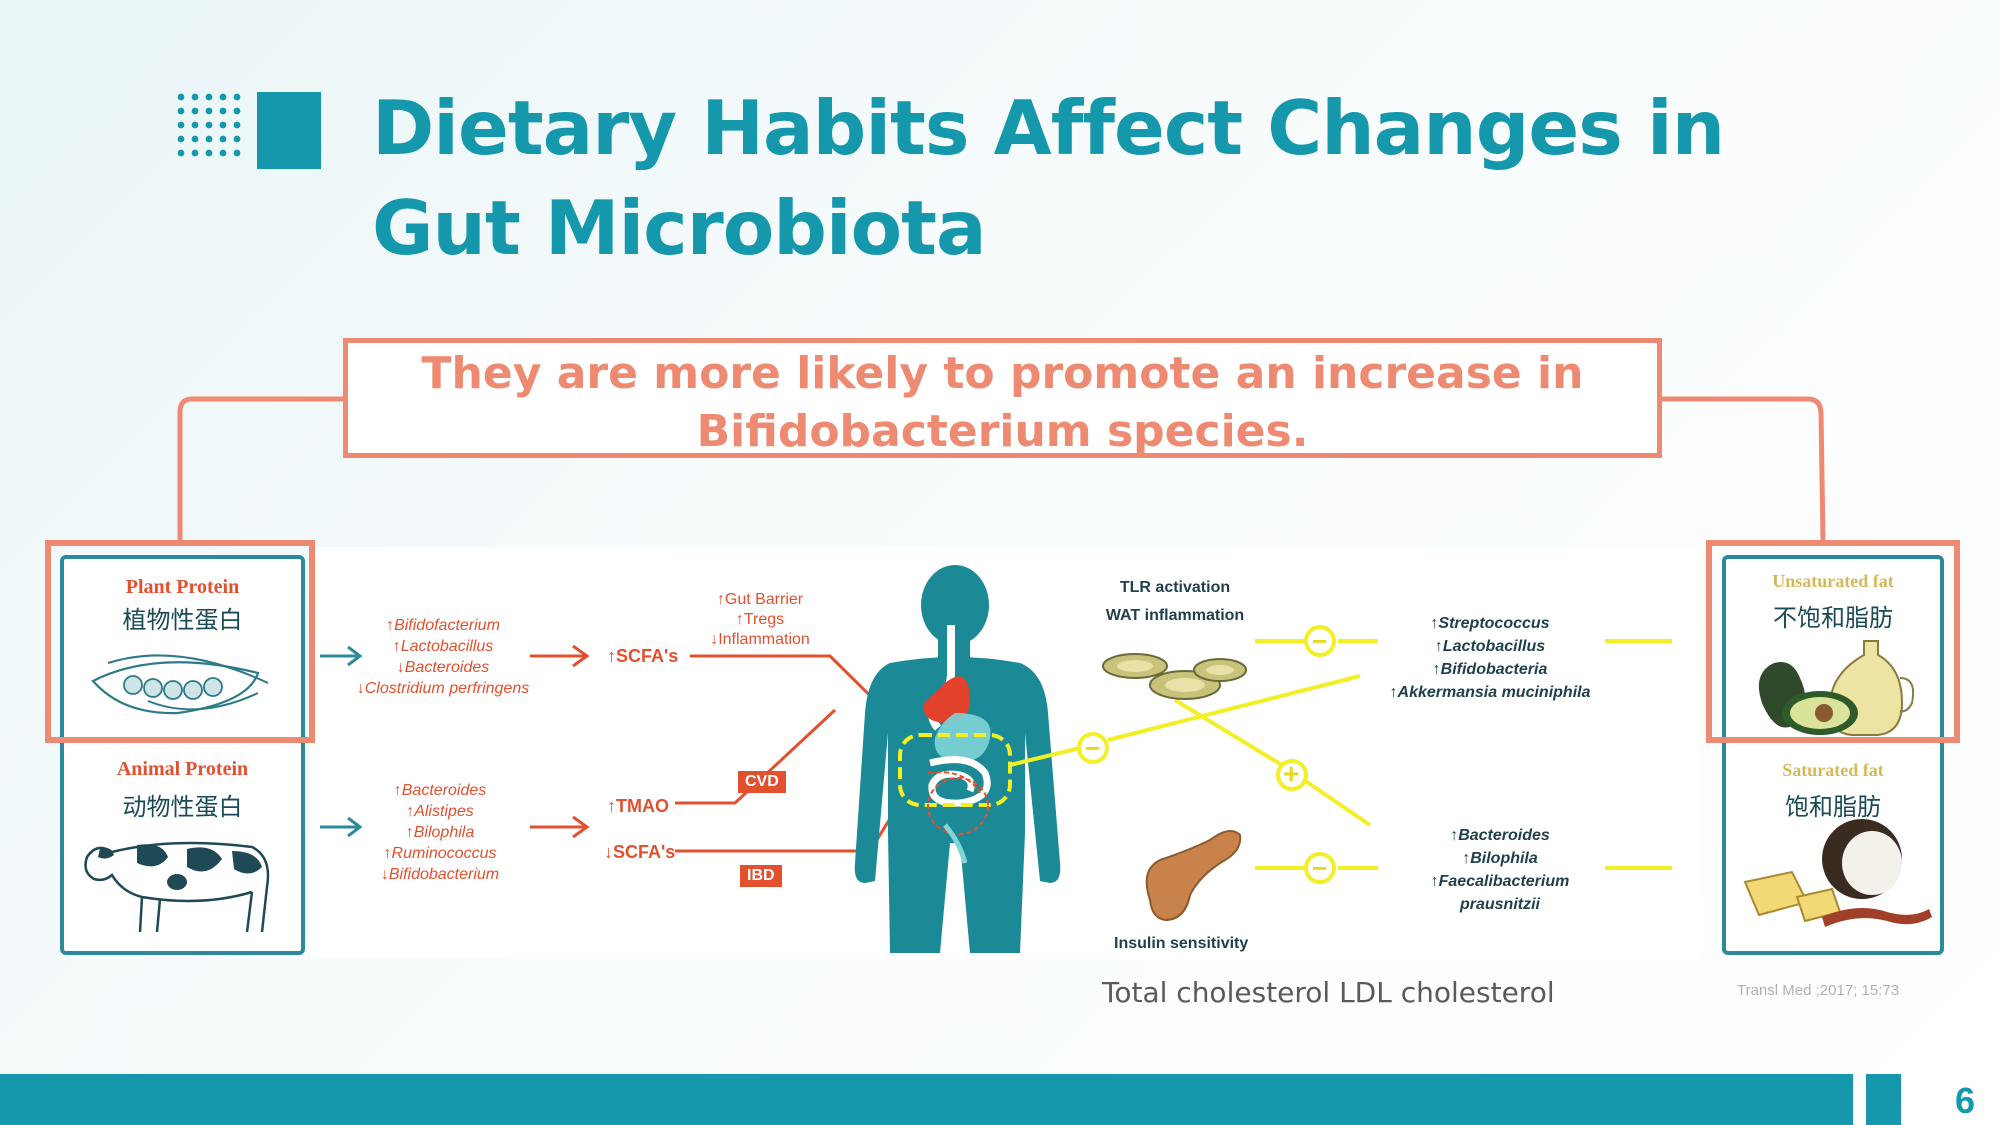  I want to click on unsaturated-fat-highlight, so click(1833, 641).